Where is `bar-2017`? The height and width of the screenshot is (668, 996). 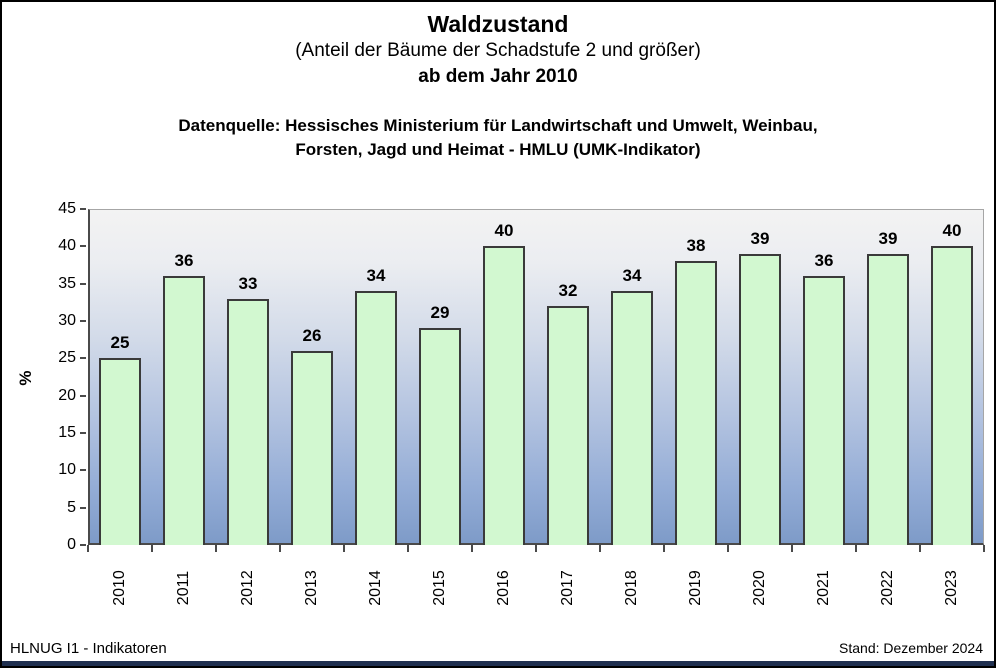
bar-2017 is located at coordinates (568, 425).